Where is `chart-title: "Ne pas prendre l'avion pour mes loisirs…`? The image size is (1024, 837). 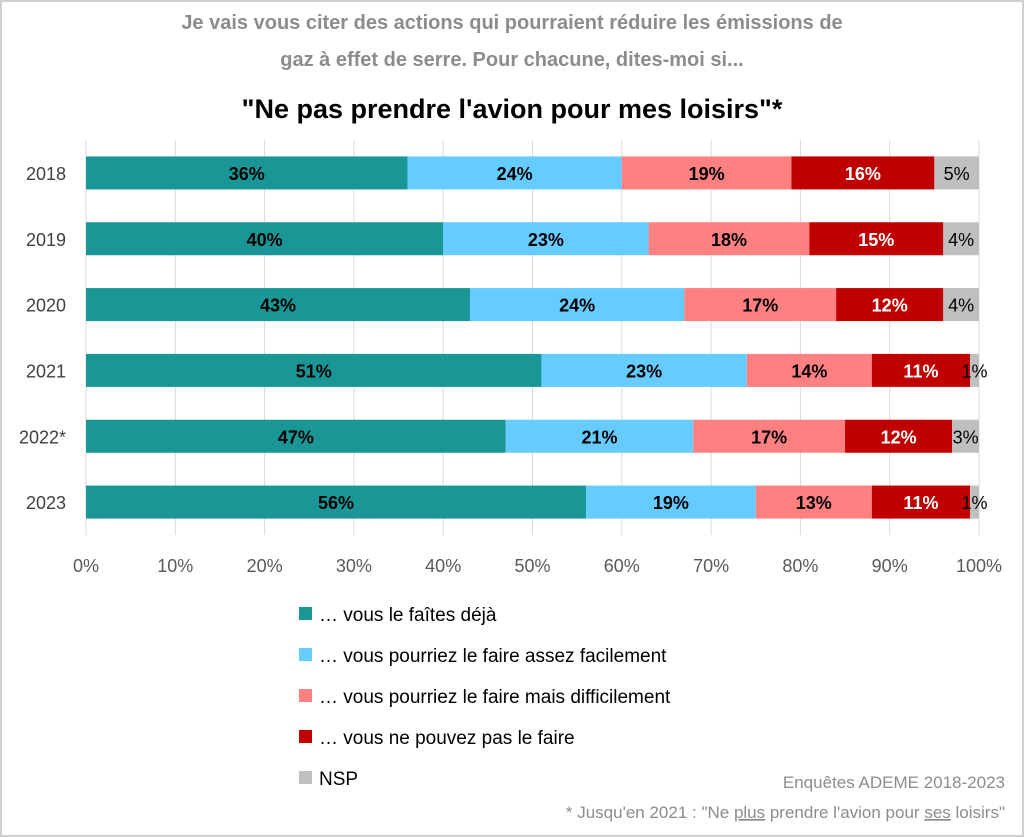 chart-title: "Ne pas prendre l'avion pour mes loisirs… is located at coordinates (512, 109).